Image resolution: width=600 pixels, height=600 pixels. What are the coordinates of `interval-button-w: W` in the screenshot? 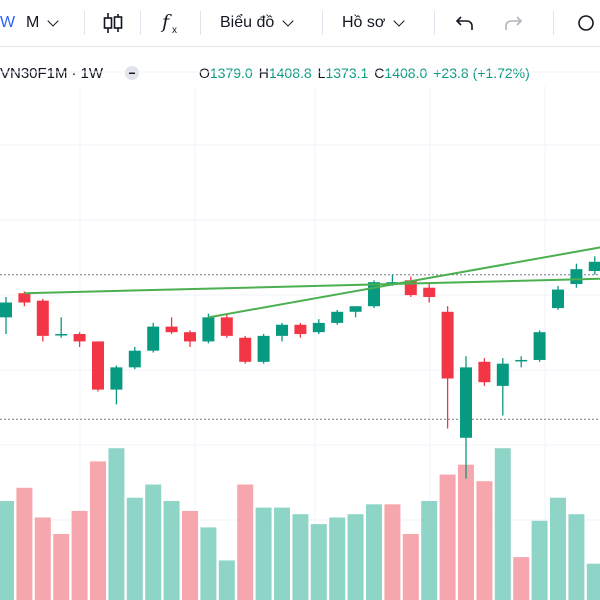 It's located at (7, 23).